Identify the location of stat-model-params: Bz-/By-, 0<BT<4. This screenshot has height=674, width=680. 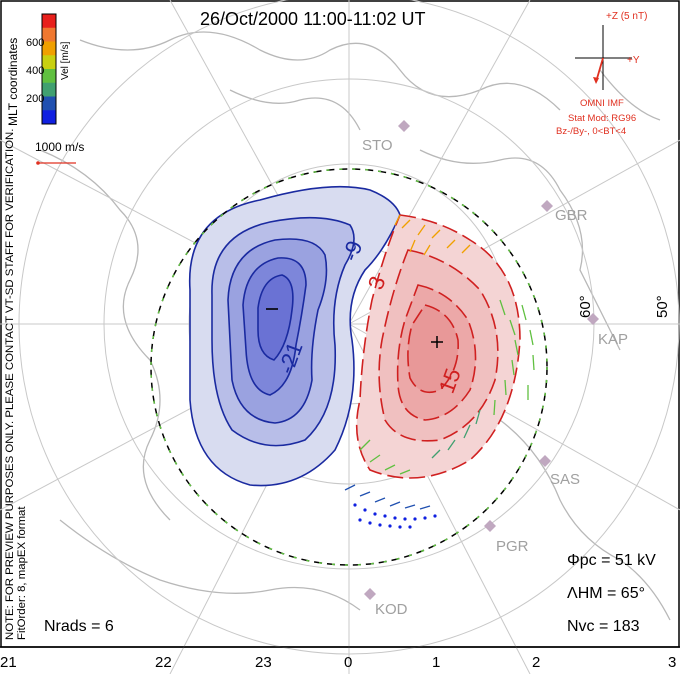
(591, 131).